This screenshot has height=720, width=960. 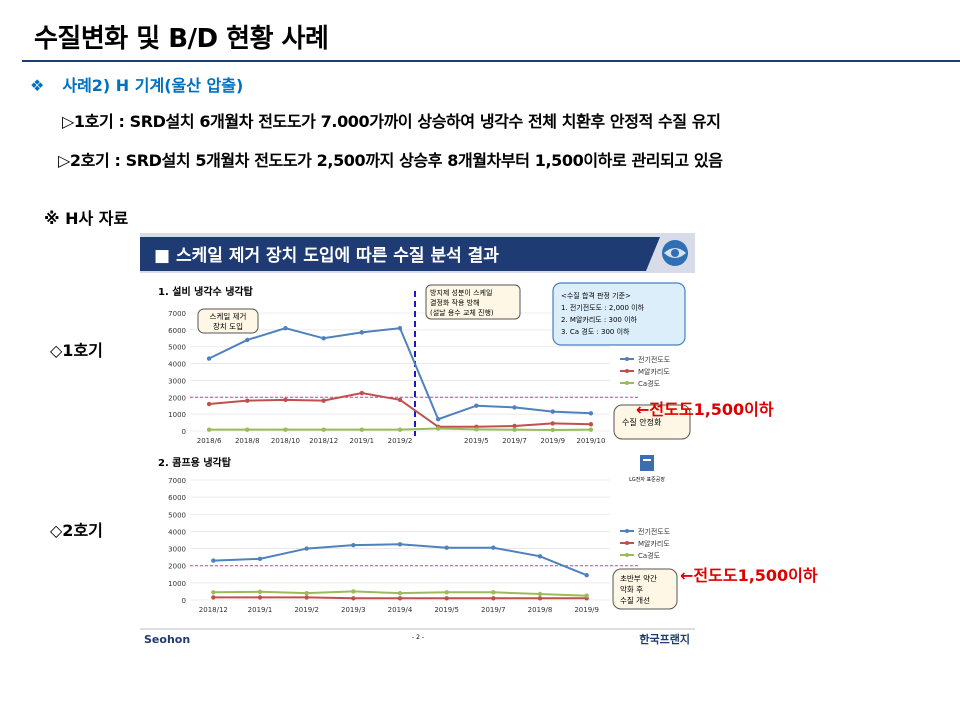 What do you see at coordinates (206, 291) in the screenshot?
I see `chart1-title: 1. 설비 냉각수 냉각탑` at bounding box center [206, 291].